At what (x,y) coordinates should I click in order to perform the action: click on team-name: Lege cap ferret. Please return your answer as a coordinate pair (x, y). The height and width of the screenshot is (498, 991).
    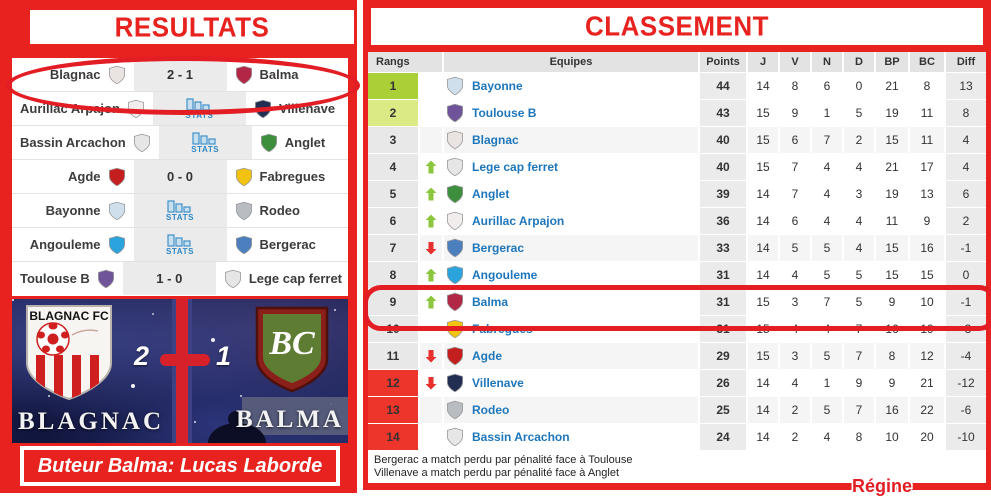
    Looking at the image, I should click on (515, 167).